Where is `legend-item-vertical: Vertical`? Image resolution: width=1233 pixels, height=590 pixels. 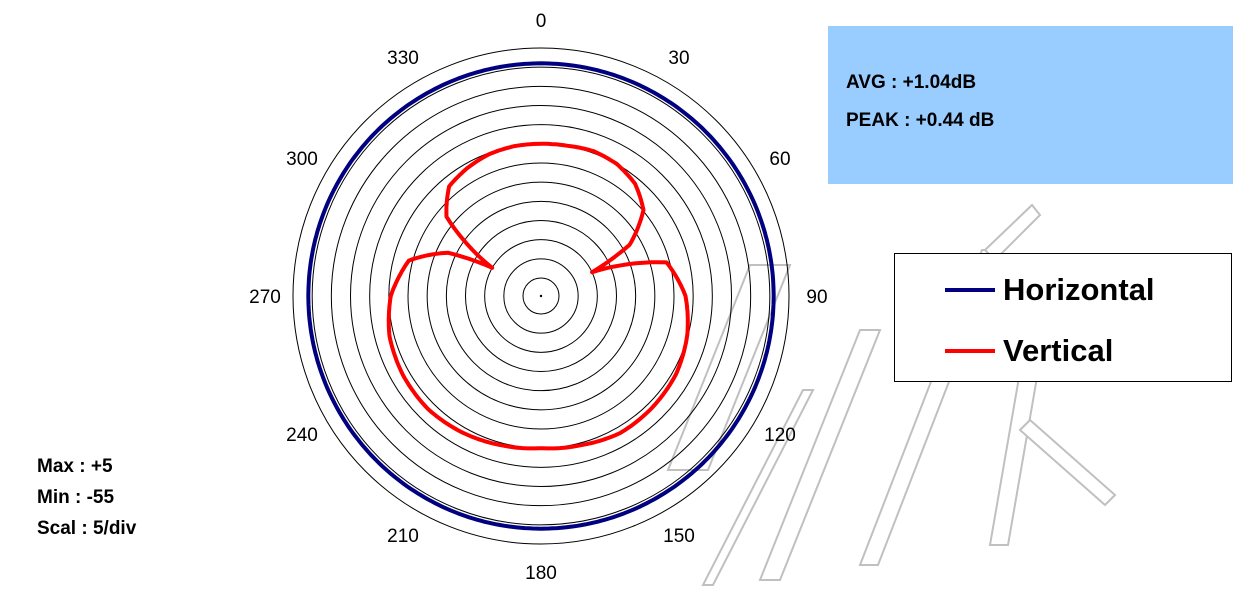 legend-item-vertical: Vertical is located at coordinates (1029, 351).